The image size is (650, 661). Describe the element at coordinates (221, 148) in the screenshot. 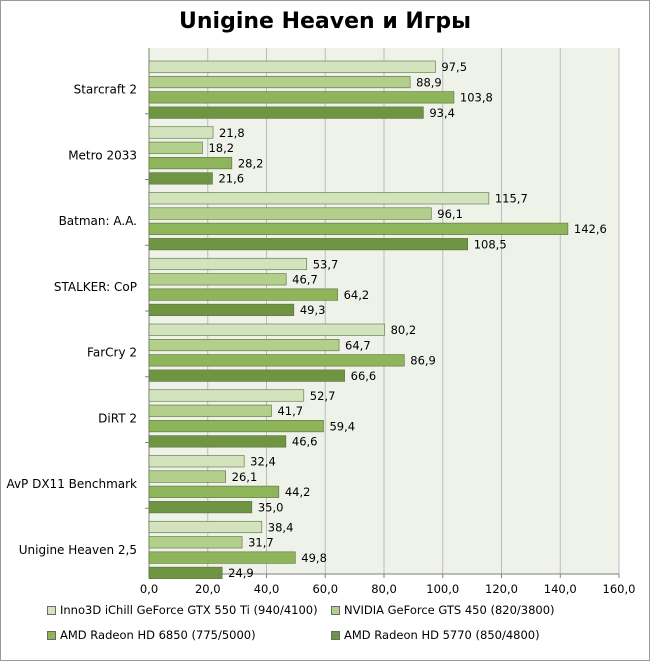

I see `data-label: 18,2` at that location.